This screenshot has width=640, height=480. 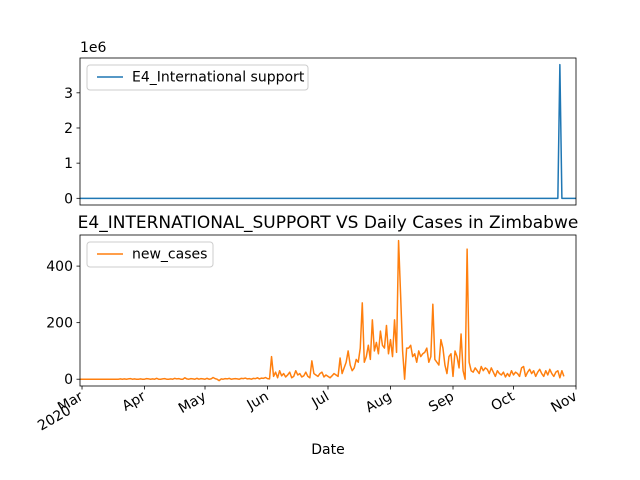 I want to click on x-axis-label: Date, so click(x=327, y=450).